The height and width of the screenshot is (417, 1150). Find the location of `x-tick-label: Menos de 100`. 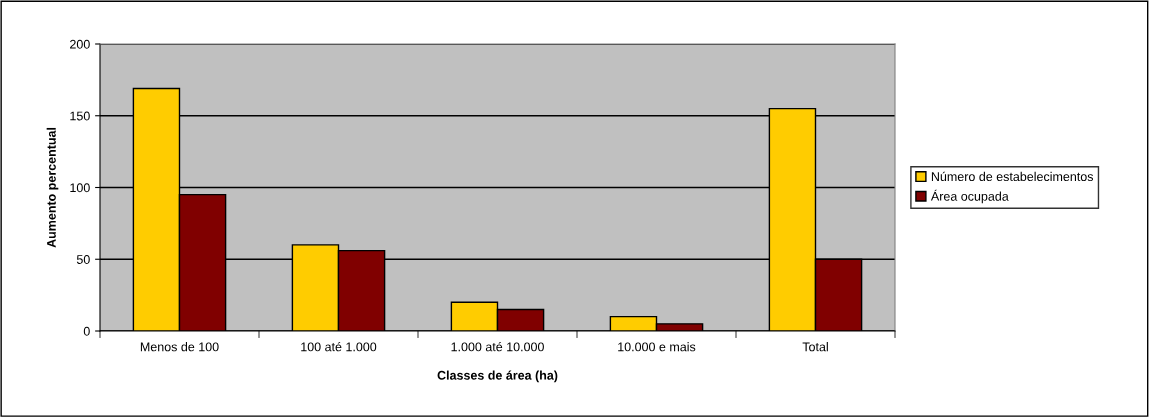

x-tick-label: Menos de 100 is located at coordinates (179, 347).